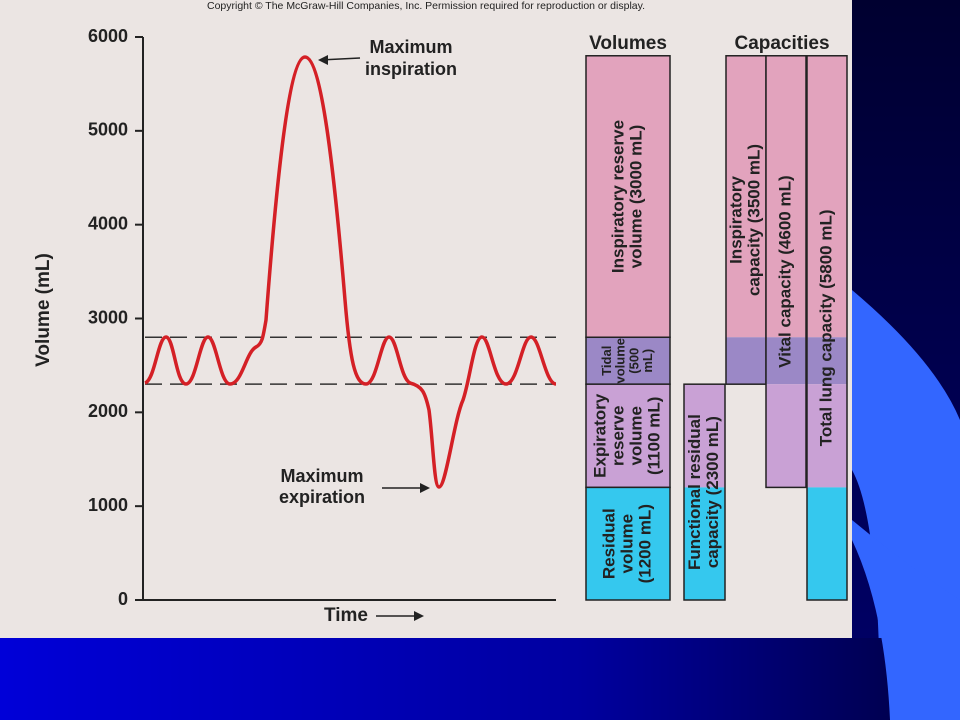 The width and height of the screenshot is (960, 725). Describe the element at coordinates (609, 543) in the screenshot. I see `box-label: Residual` at that location.